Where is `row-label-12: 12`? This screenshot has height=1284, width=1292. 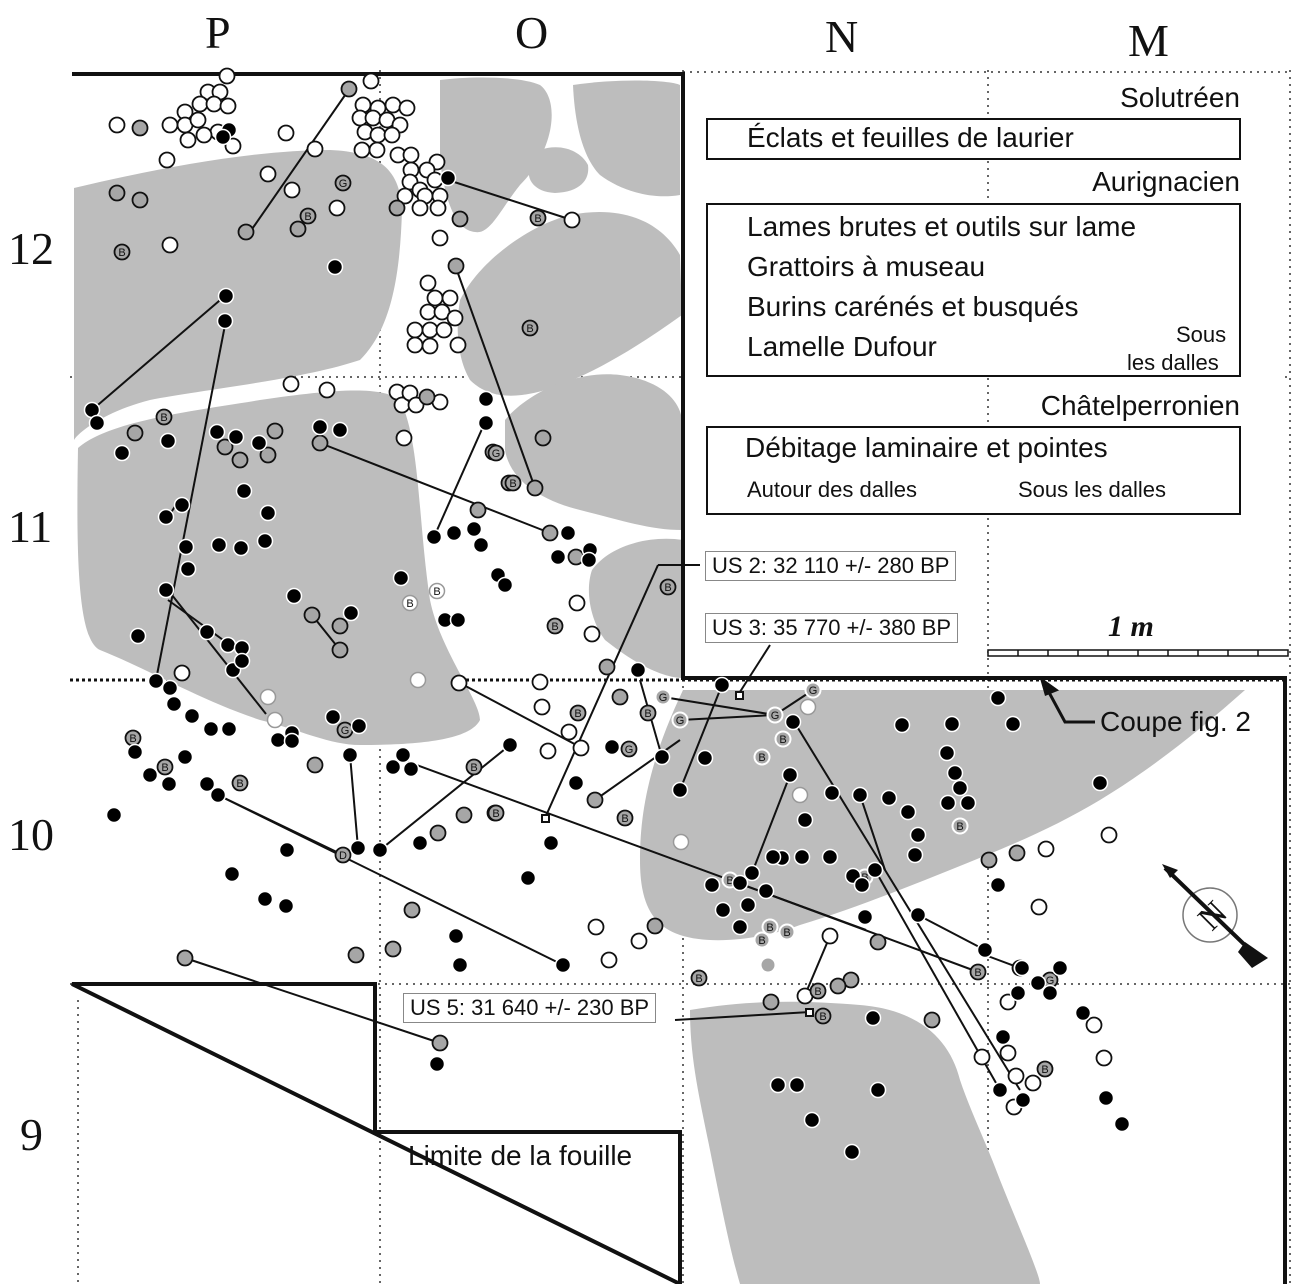
row-label-12: 12 is located at coordinates (31, 248).